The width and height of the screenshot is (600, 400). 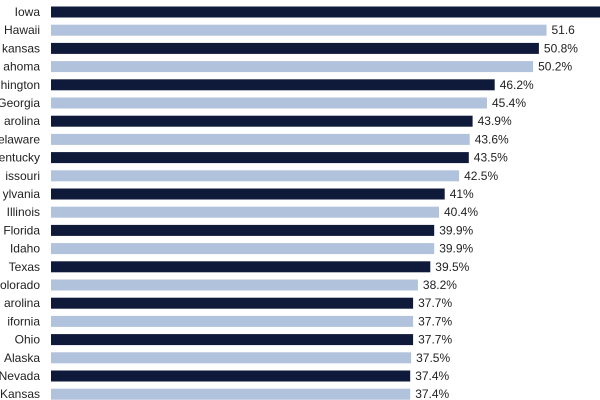 I want to click on value-label: 37.5%, so click(x=433, y=358).